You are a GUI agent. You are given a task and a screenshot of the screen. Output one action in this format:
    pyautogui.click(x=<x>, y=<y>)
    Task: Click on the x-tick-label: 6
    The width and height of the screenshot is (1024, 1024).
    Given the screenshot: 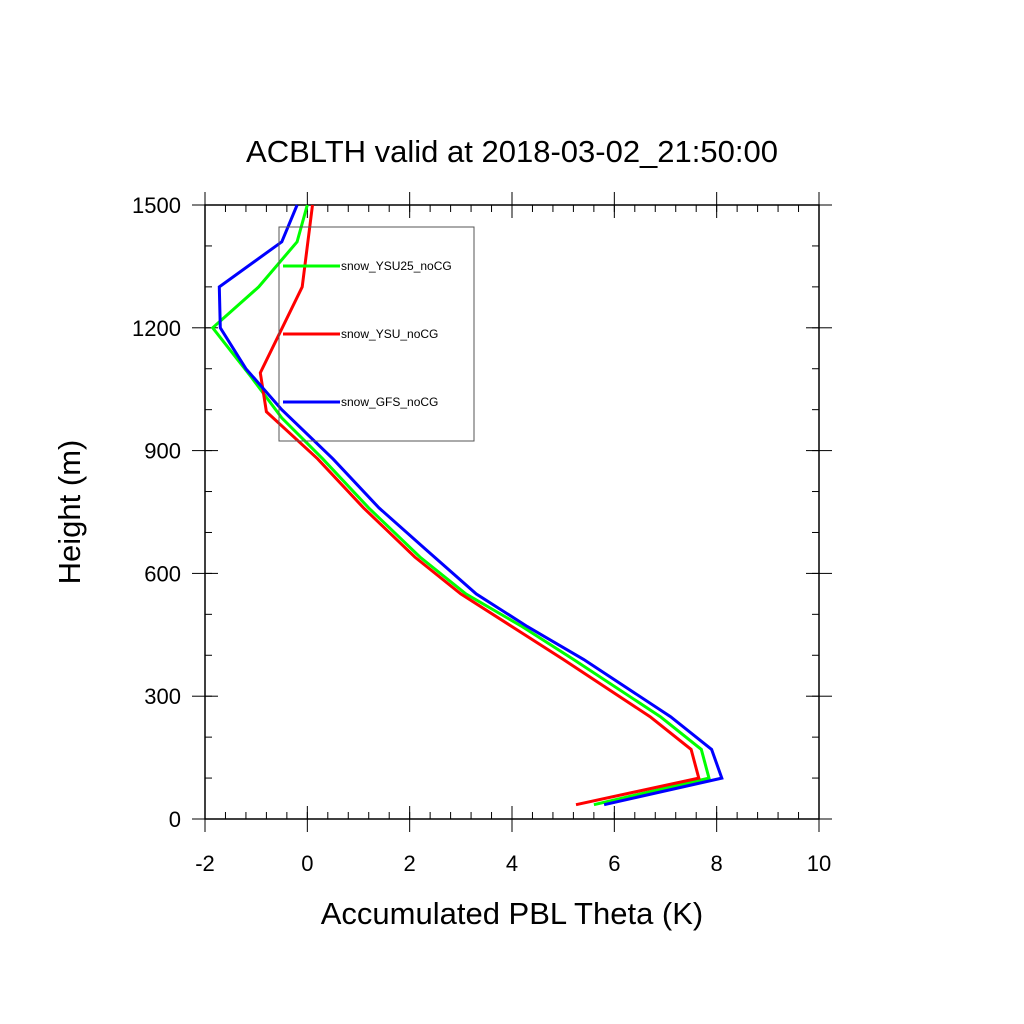 What is the action you would take?
    pyautogui.click(x=614, y=863)
    